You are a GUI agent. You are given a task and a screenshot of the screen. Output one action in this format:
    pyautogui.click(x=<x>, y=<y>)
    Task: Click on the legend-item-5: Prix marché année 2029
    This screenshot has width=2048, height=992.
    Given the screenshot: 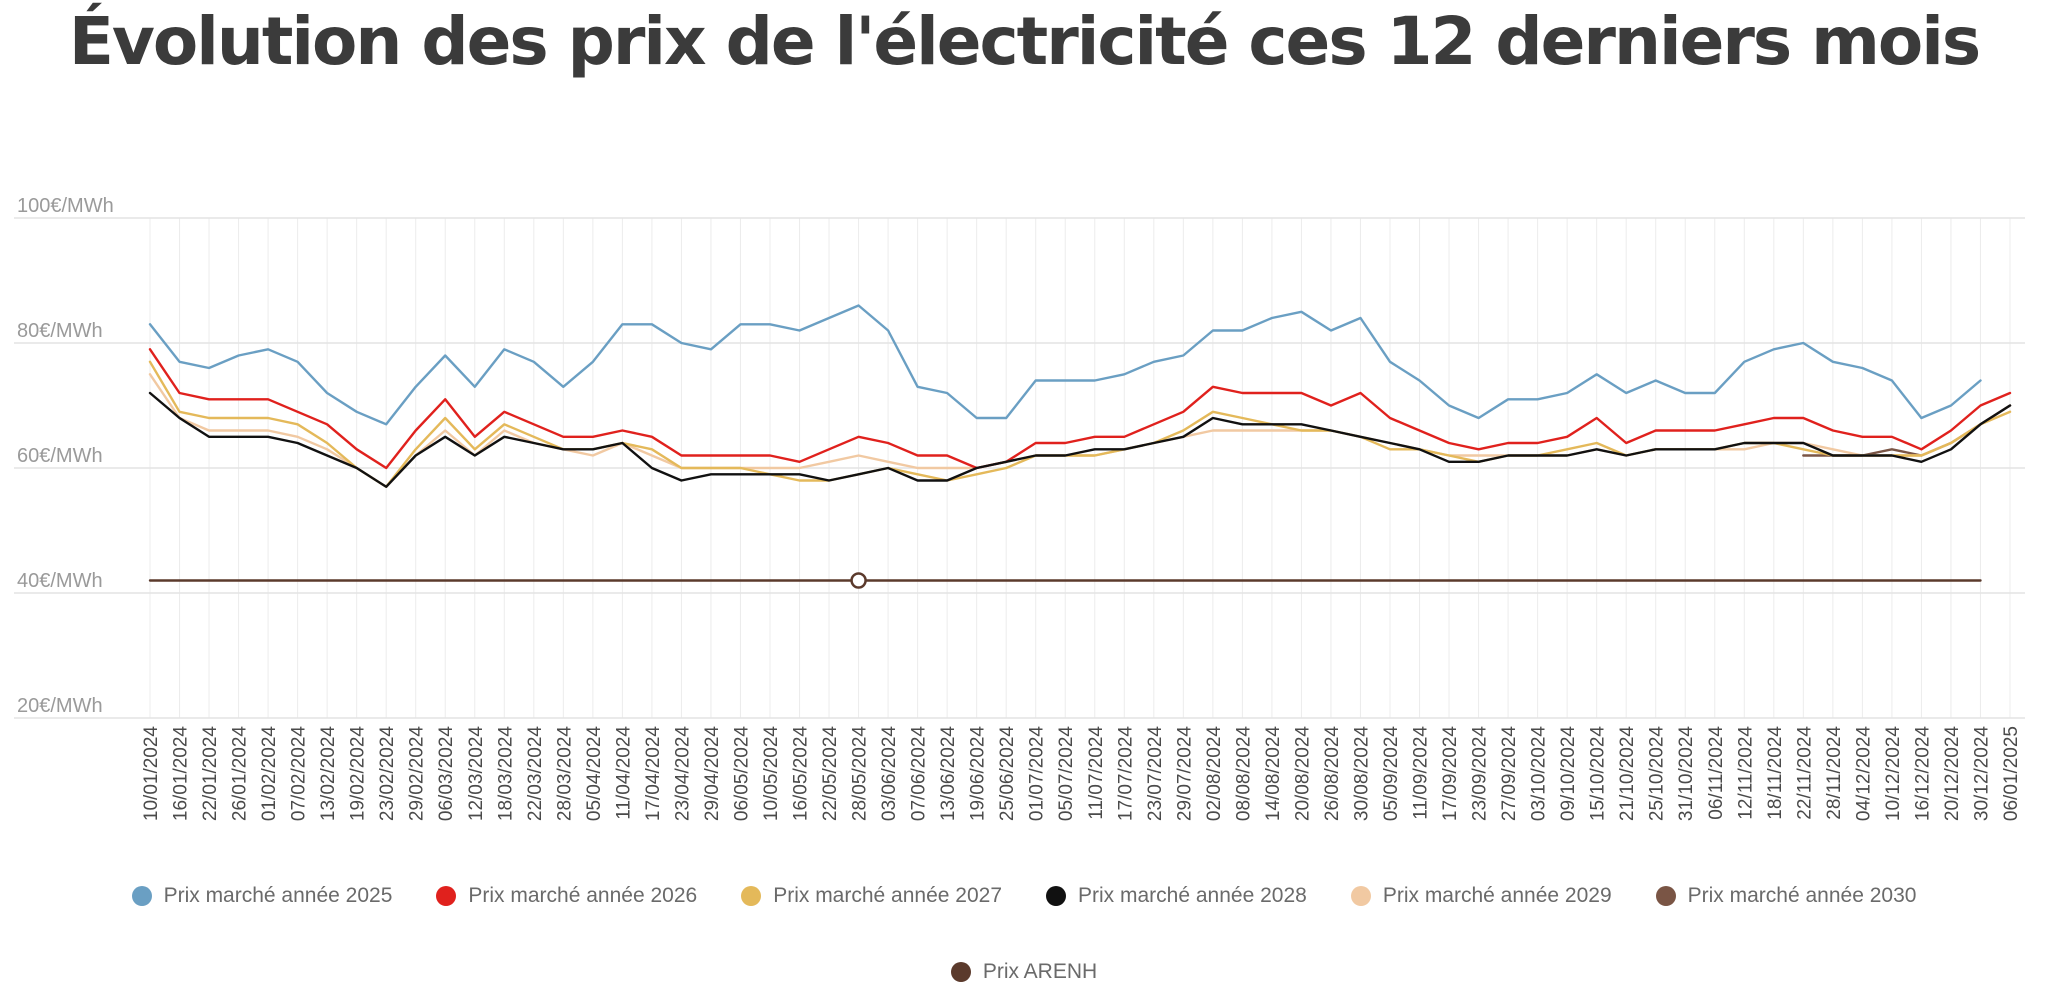 What is the action you would take?
    pyautogui.click(x=1481, y=896)
    